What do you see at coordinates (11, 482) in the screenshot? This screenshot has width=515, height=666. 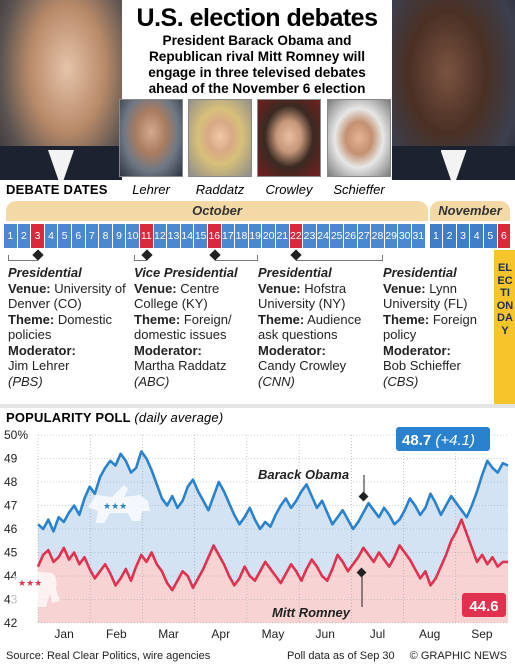 I see `y-tick-label: 48` at bounding box center [11, 482].